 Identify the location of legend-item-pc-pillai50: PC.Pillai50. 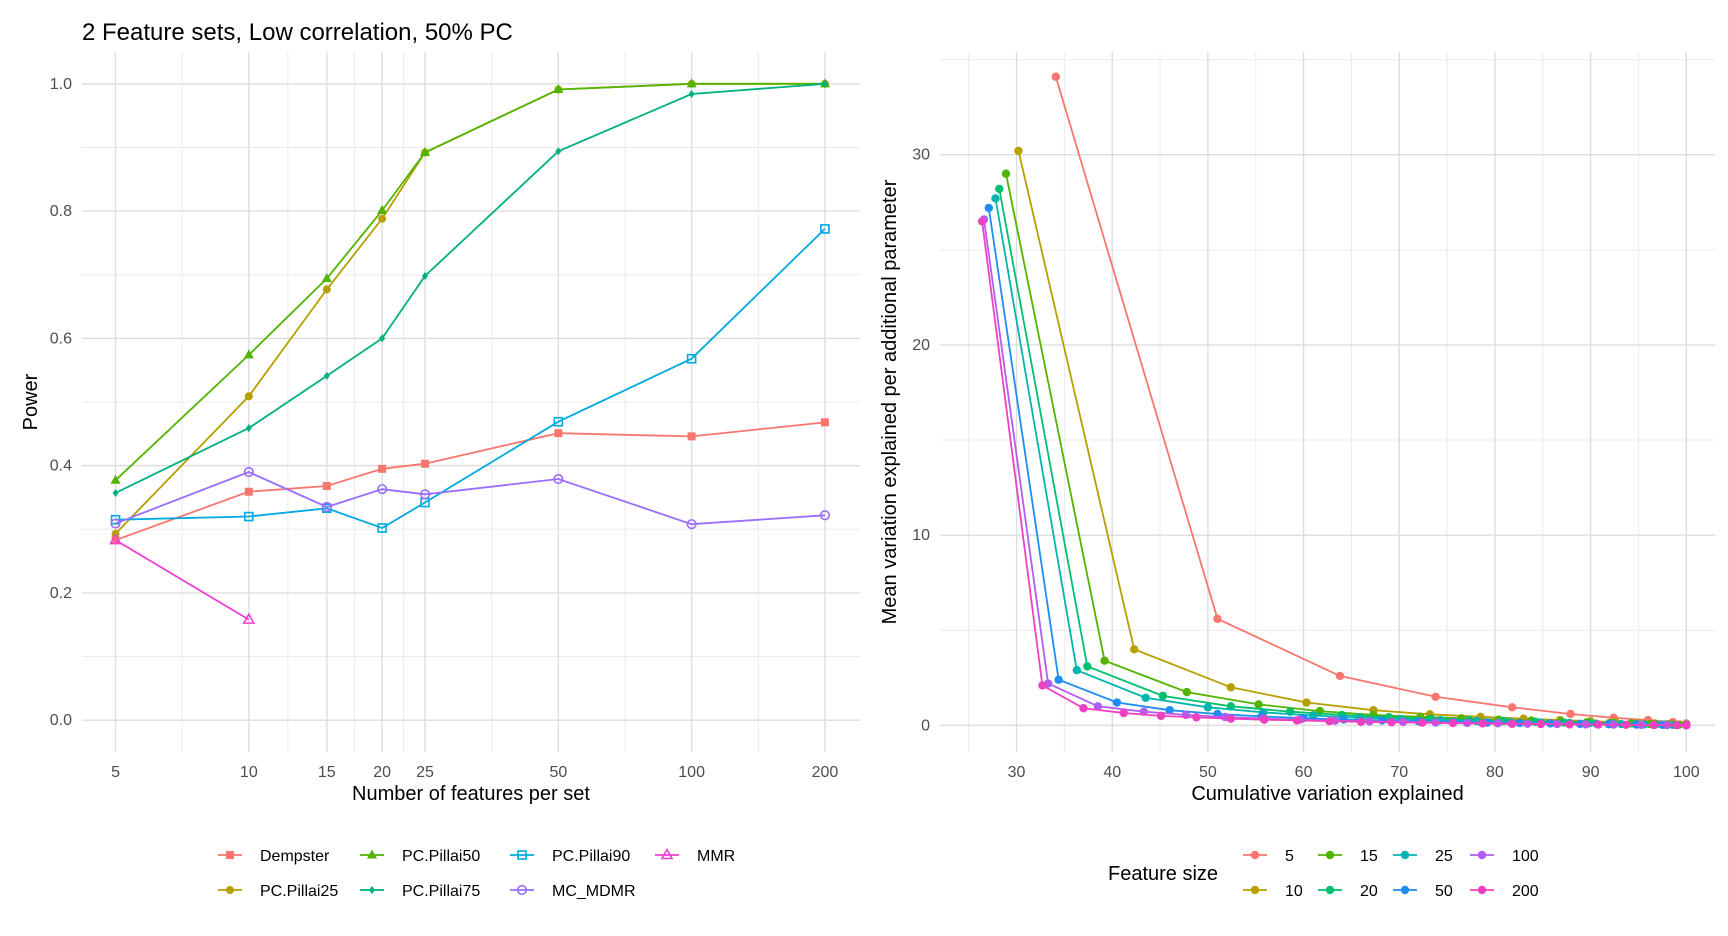
(420, 856).